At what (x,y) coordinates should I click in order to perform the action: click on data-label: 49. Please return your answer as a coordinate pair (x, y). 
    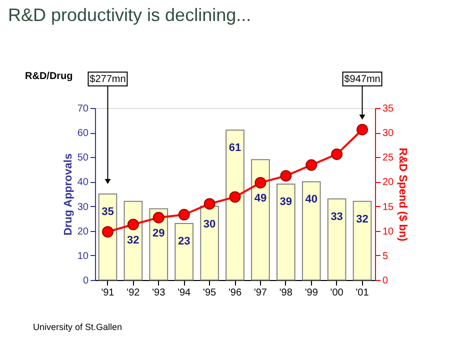
    Looking at the image, I should click on (260, 198).